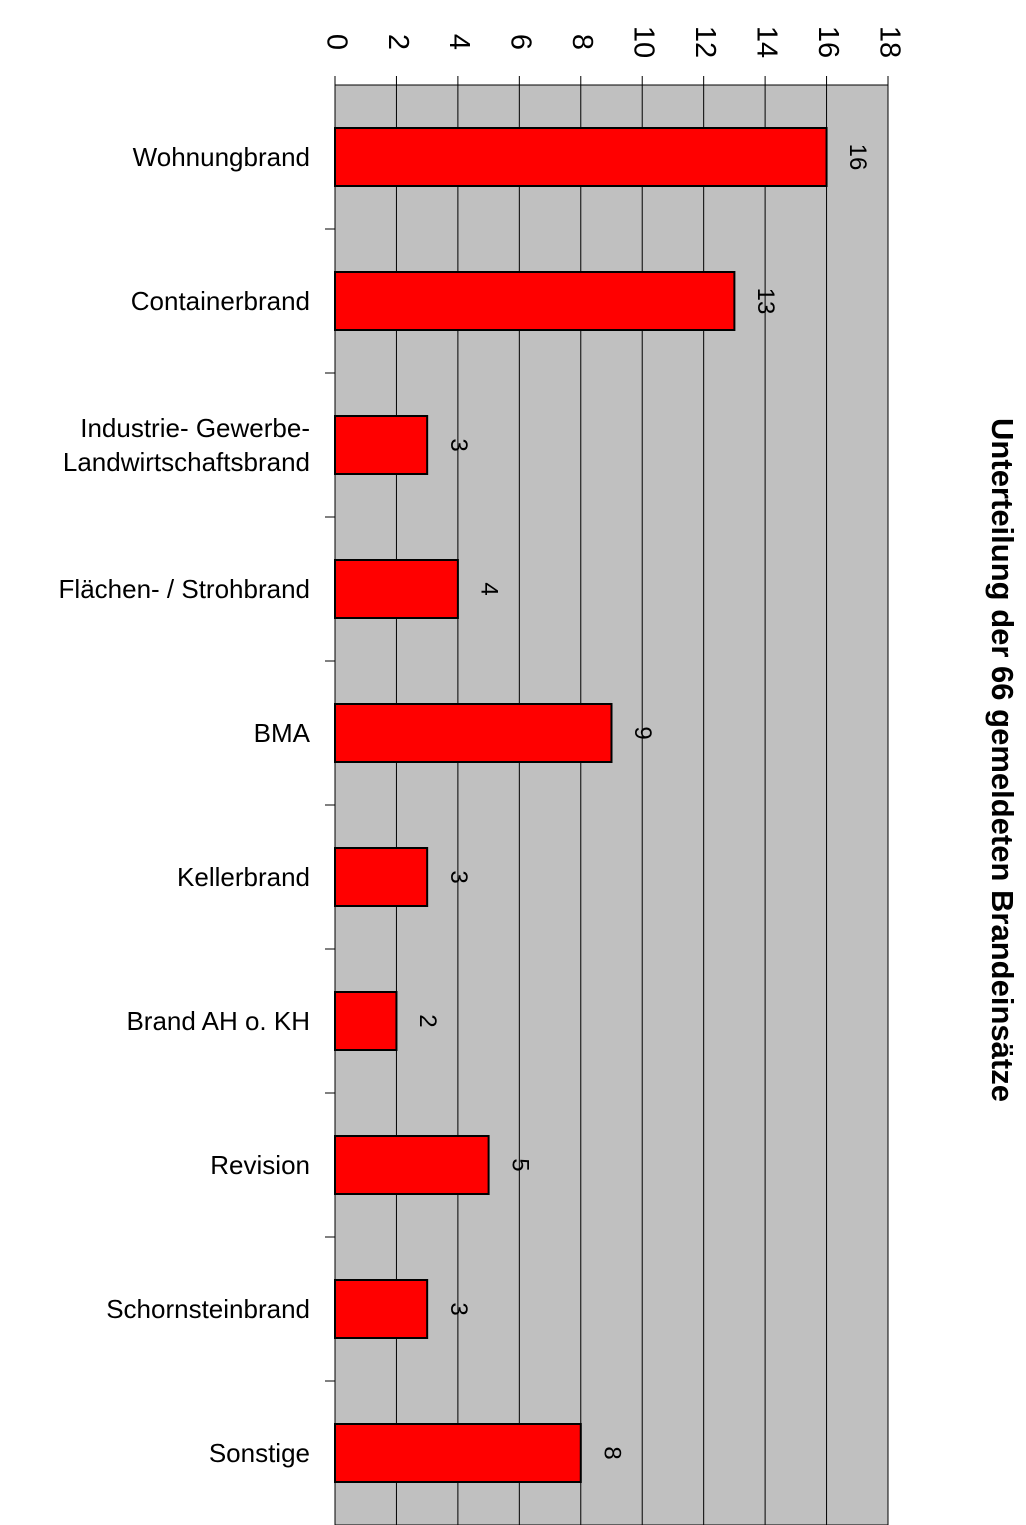 The width and height of the screenshot is (1026, 1525). I want to click on value-label: 5, so click(519, 1164).